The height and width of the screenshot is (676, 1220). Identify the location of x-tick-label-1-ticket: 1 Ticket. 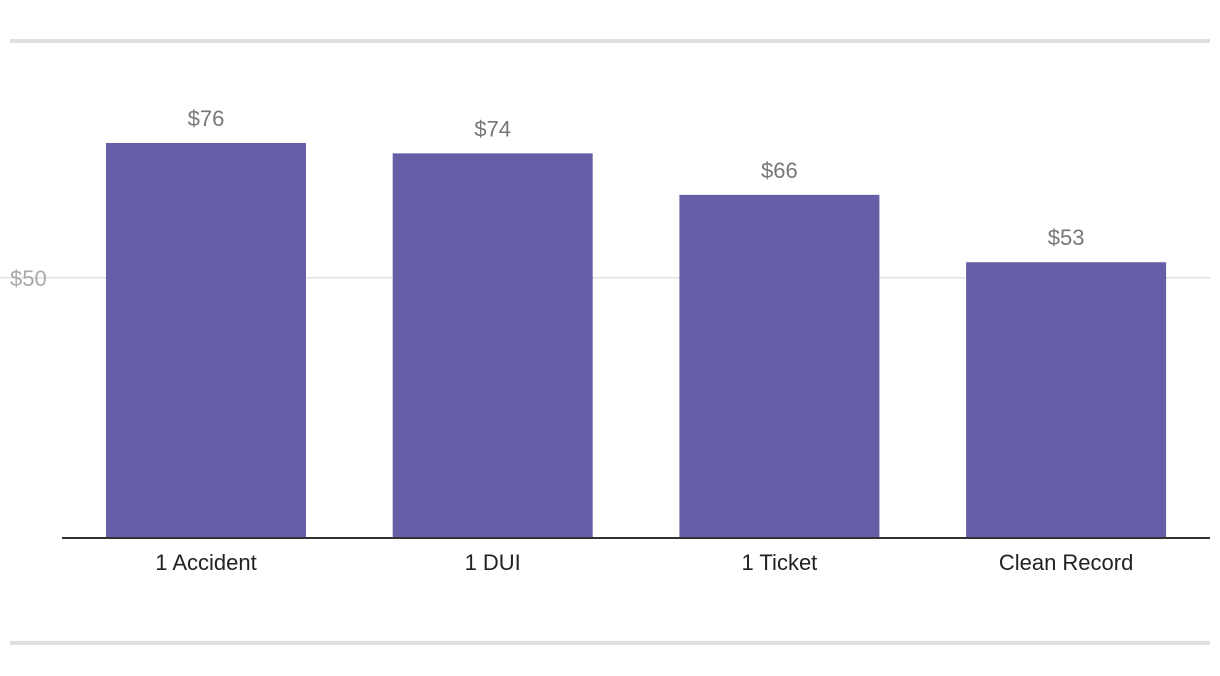
(779, 562).